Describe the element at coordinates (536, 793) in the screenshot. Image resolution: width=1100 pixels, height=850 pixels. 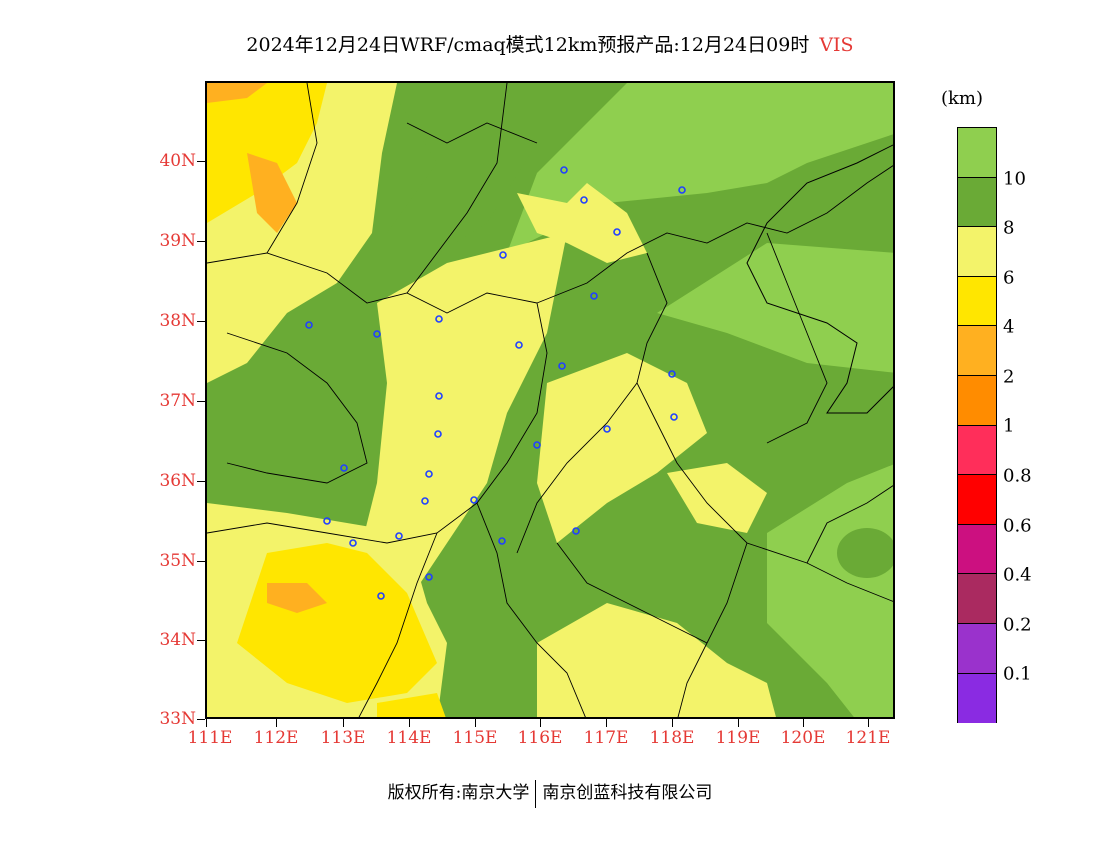
I see `footer-separator` at that location.